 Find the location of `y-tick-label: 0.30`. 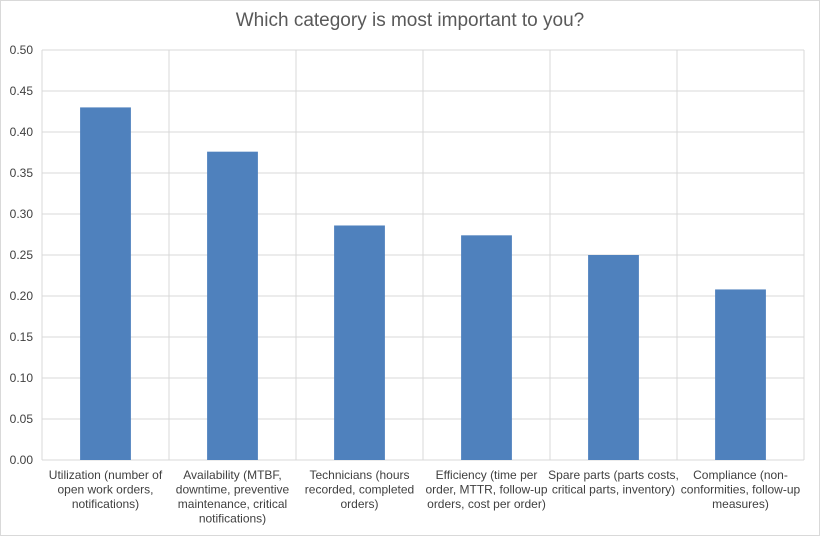

y-tick-label: 0.30 is located at coordinates (22, 214).